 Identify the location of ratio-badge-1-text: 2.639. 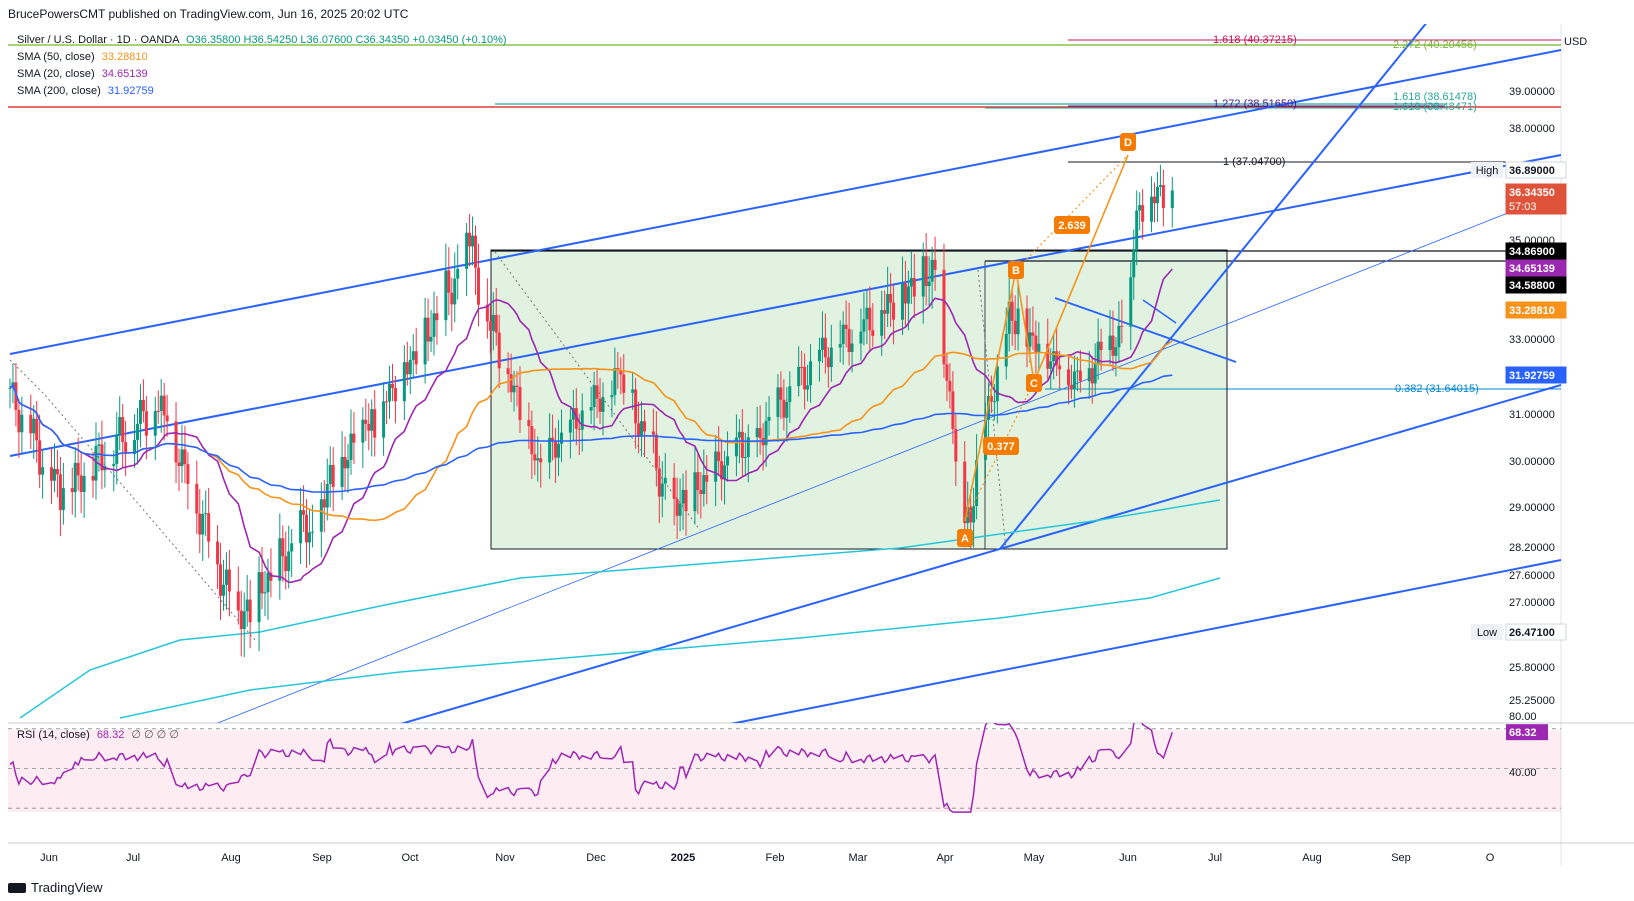
(1072, 226).